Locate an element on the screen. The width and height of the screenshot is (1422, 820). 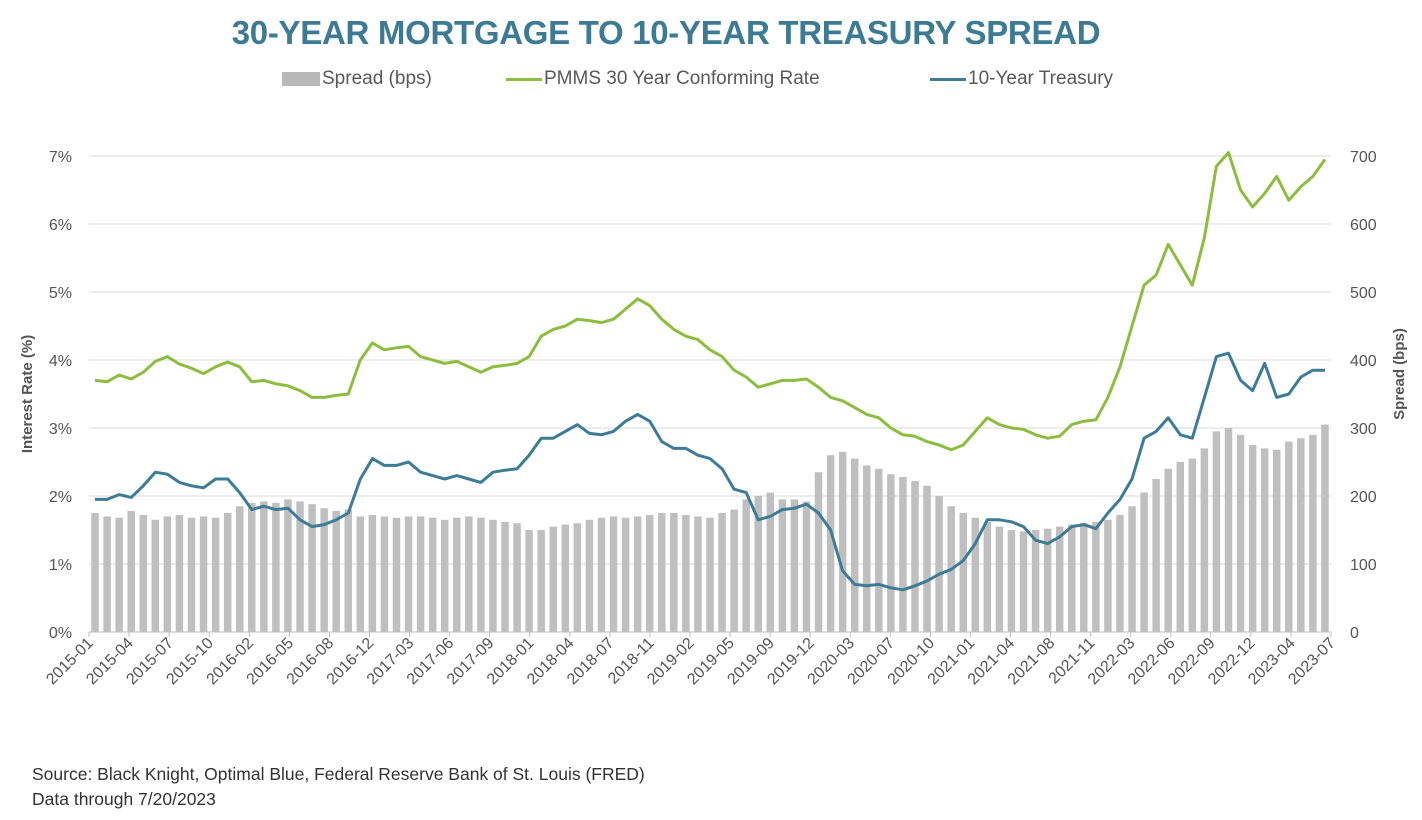
y-tick-right: 300 is located at coordinates (1363, 429).